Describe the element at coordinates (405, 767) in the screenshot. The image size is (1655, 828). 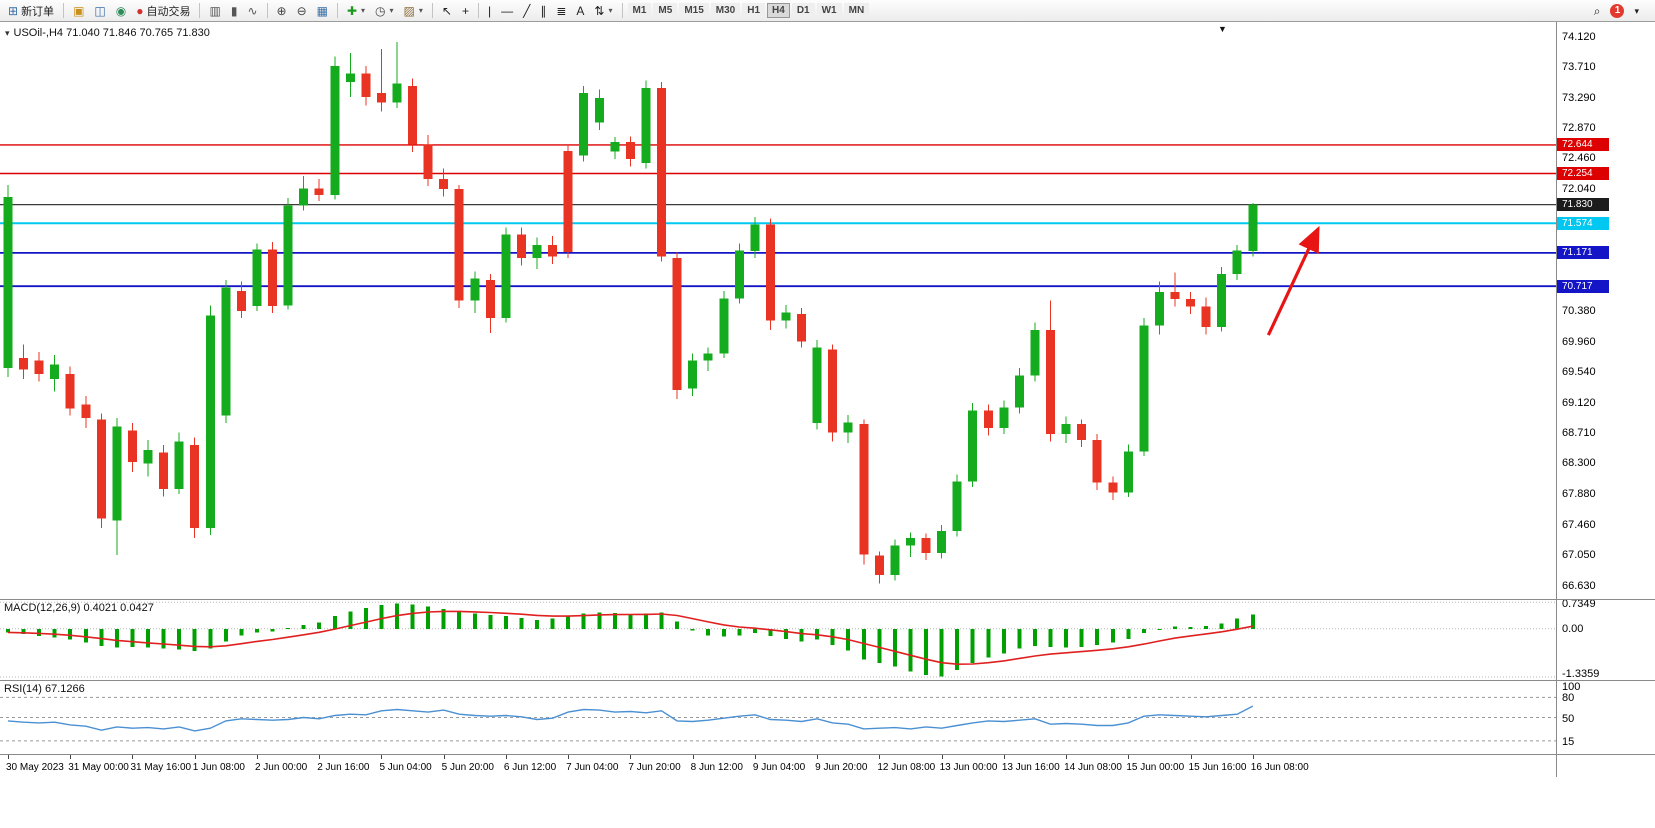
I see `time-axis-label: 5 Jun 04:00` at that location.